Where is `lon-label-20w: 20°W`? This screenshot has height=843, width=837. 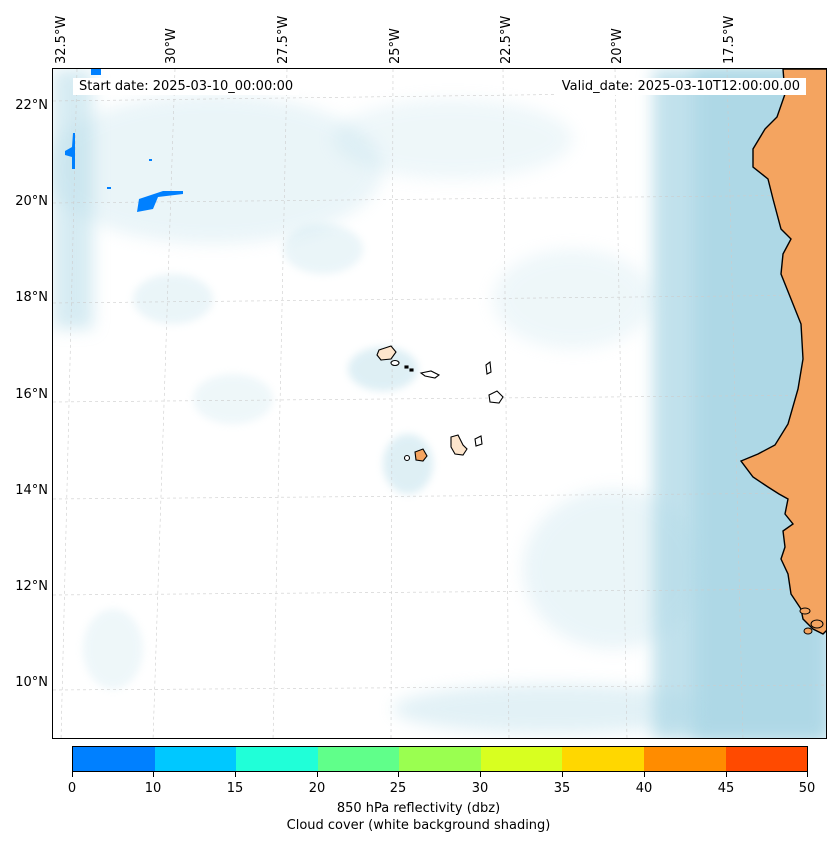 lon-label-20w: 20°W is located at coordinates (617, 46).